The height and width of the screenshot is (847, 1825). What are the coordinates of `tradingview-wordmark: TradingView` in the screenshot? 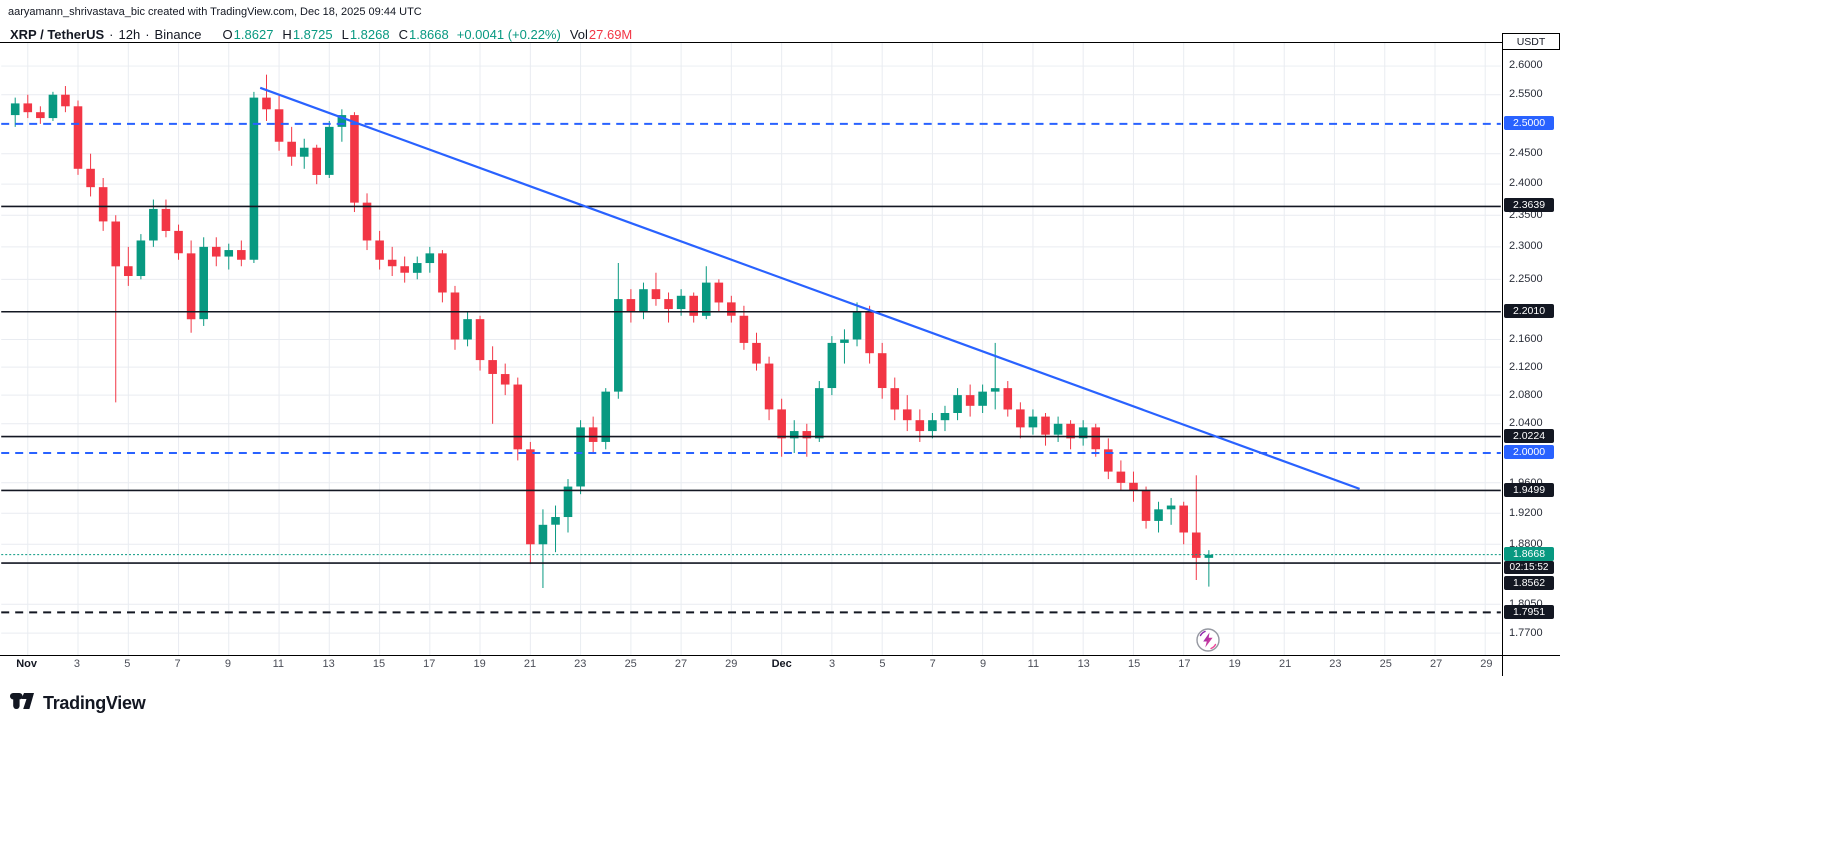 It's located at (94, 703).